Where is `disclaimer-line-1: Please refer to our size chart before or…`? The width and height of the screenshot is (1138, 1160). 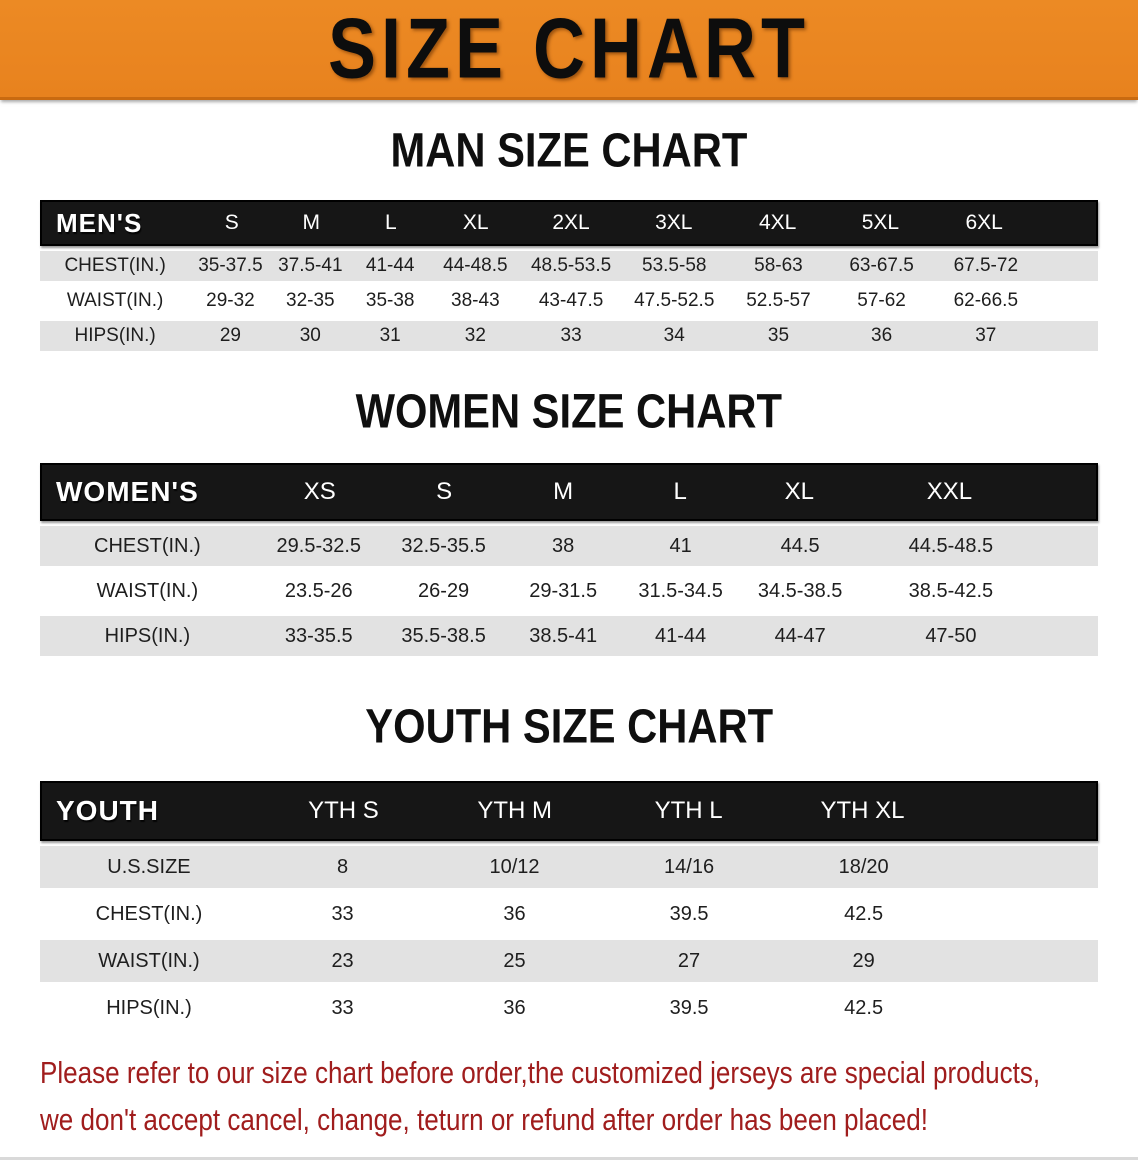
disclaimer-line-1: Please refer to our size chart before or… is located at coordinates (540, 1072).